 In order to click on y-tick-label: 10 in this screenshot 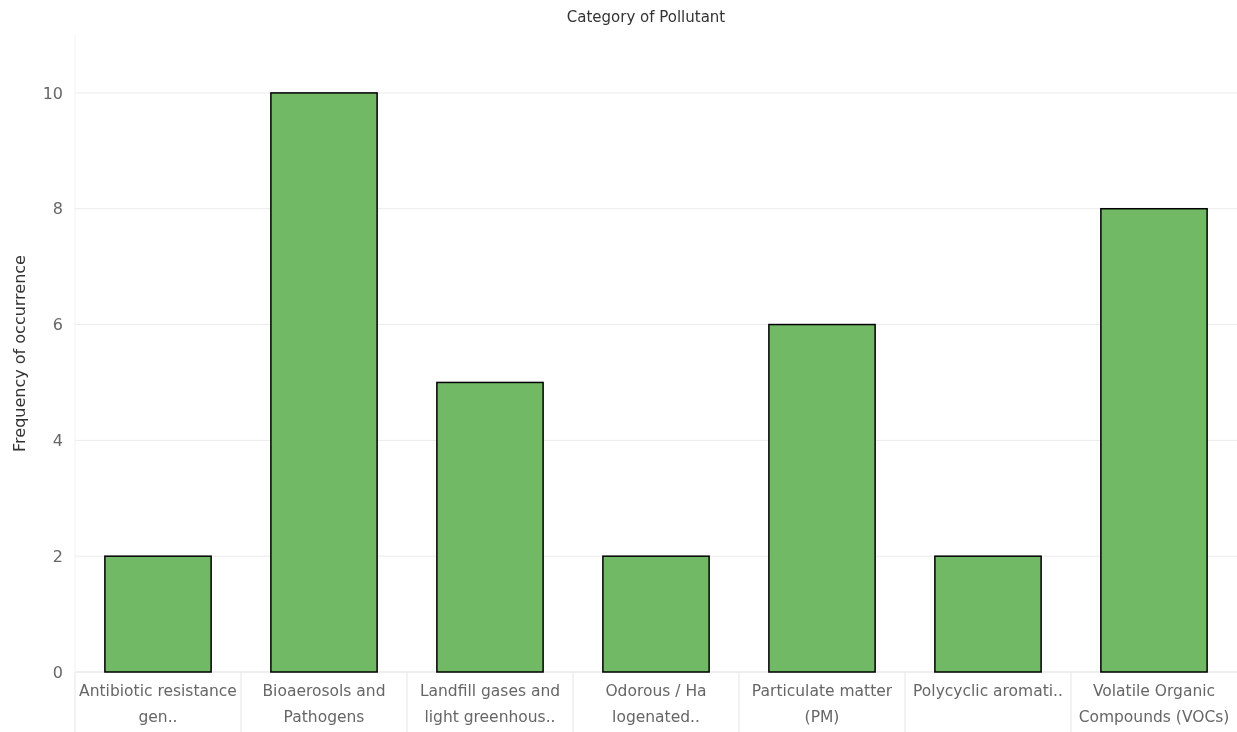, I will do `click(52, 93)`.